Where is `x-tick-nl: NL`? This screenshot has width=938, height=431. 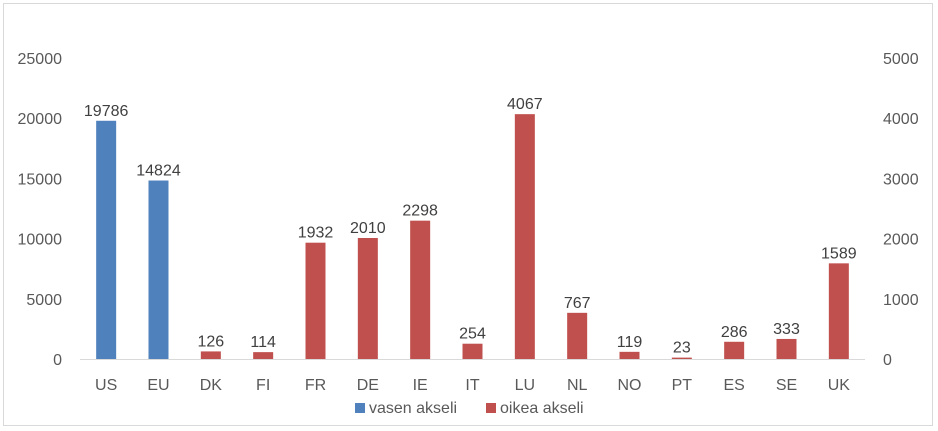 x-tick-nl: NL is located at coordinates (577, 385).